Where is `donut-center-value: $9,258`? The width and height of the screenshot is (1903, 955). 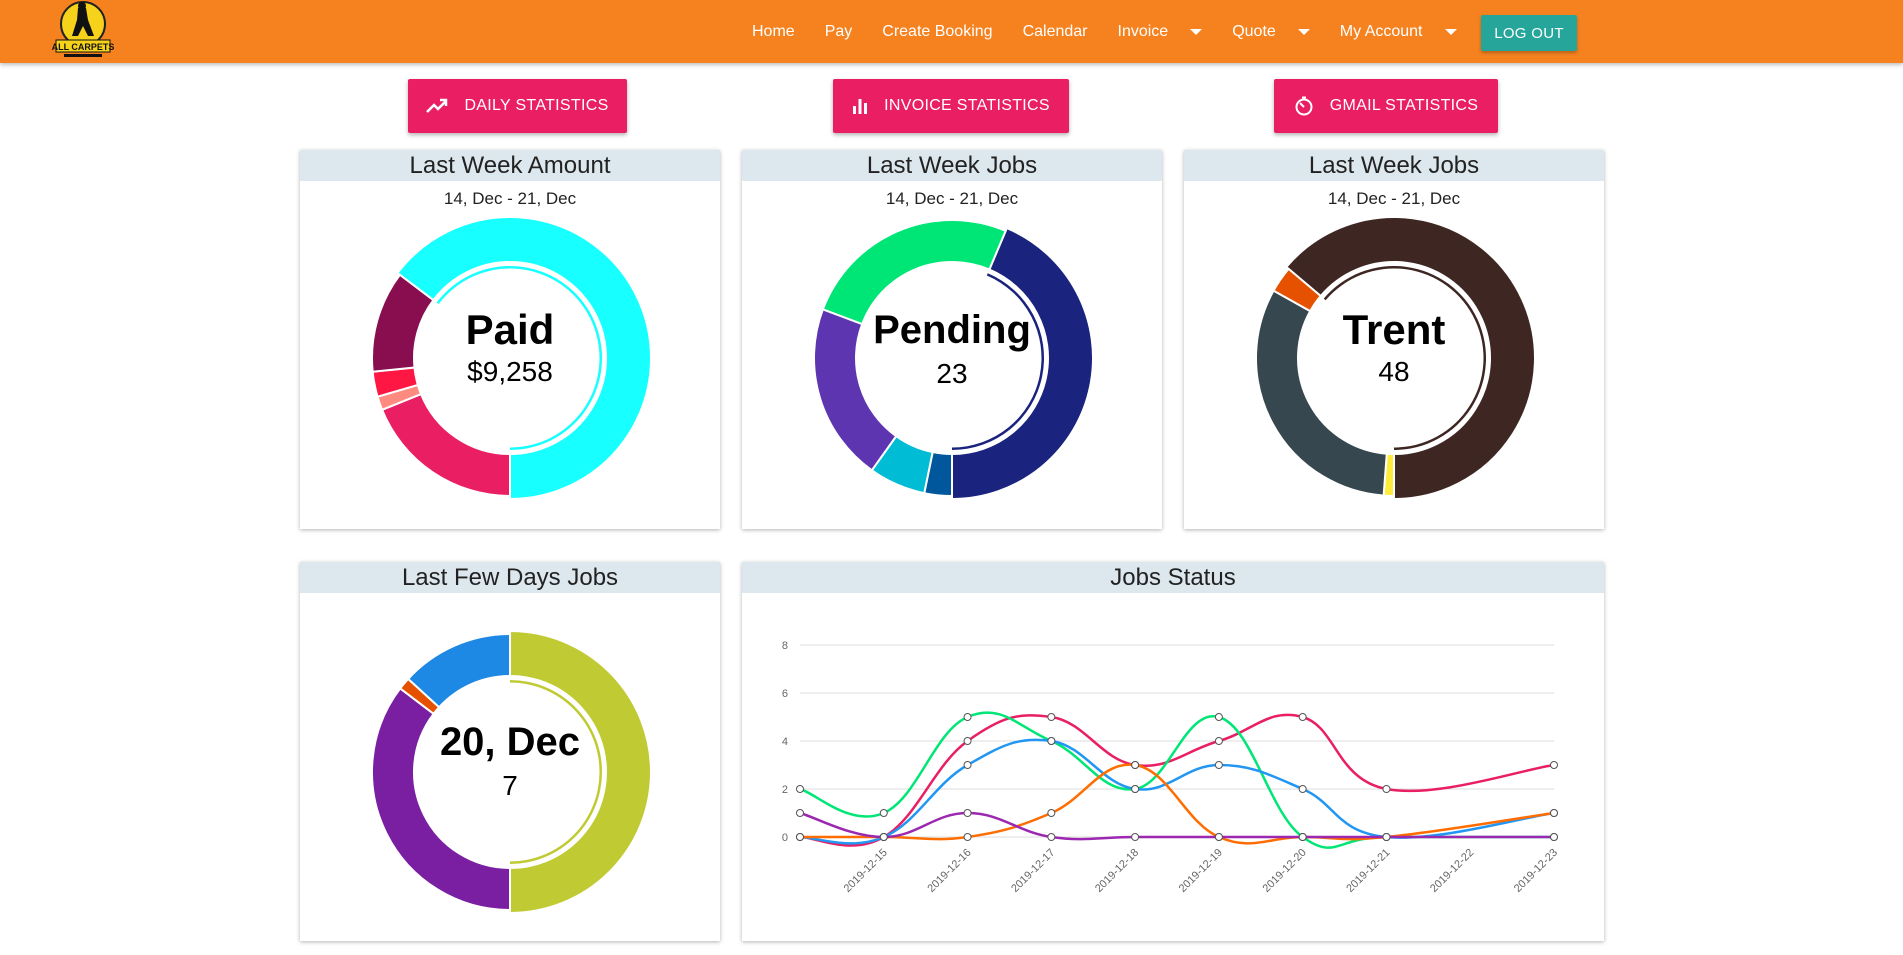
donut-center-value: $9,258 is located at coordinates (510, 371).